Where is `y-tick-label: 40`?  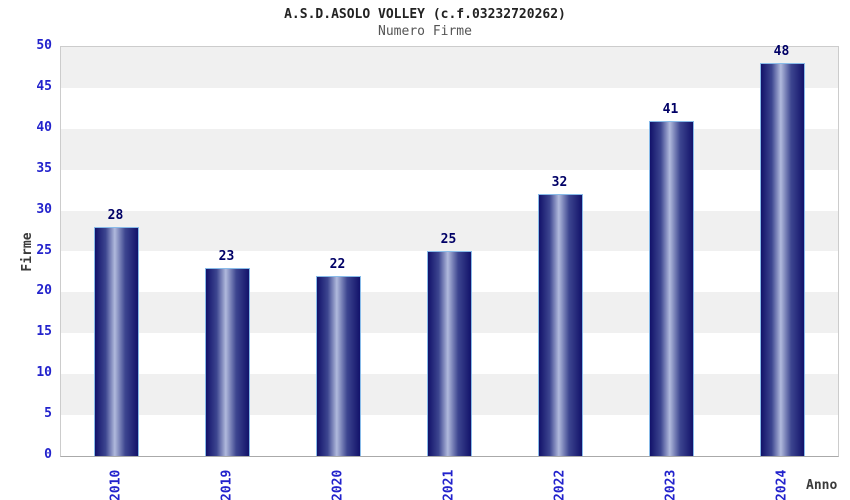
y-tick-label: 40 is located at coordinates (44, 127).